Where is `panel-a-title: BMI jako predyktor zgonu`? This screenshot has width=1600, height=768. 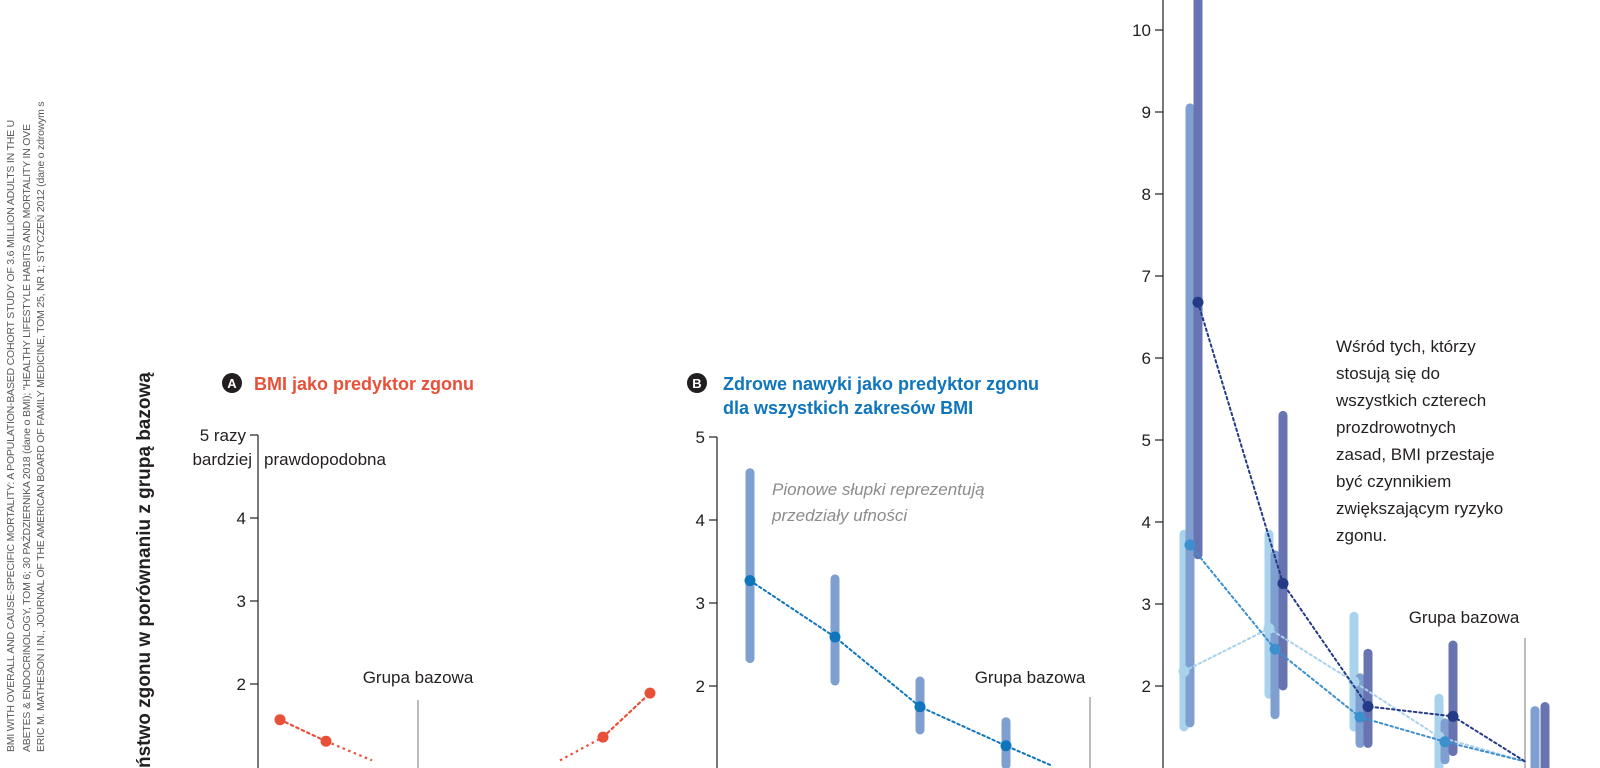
panel-a-title: BMI jako predyktor zgonu is located at coordinates (364, 384).